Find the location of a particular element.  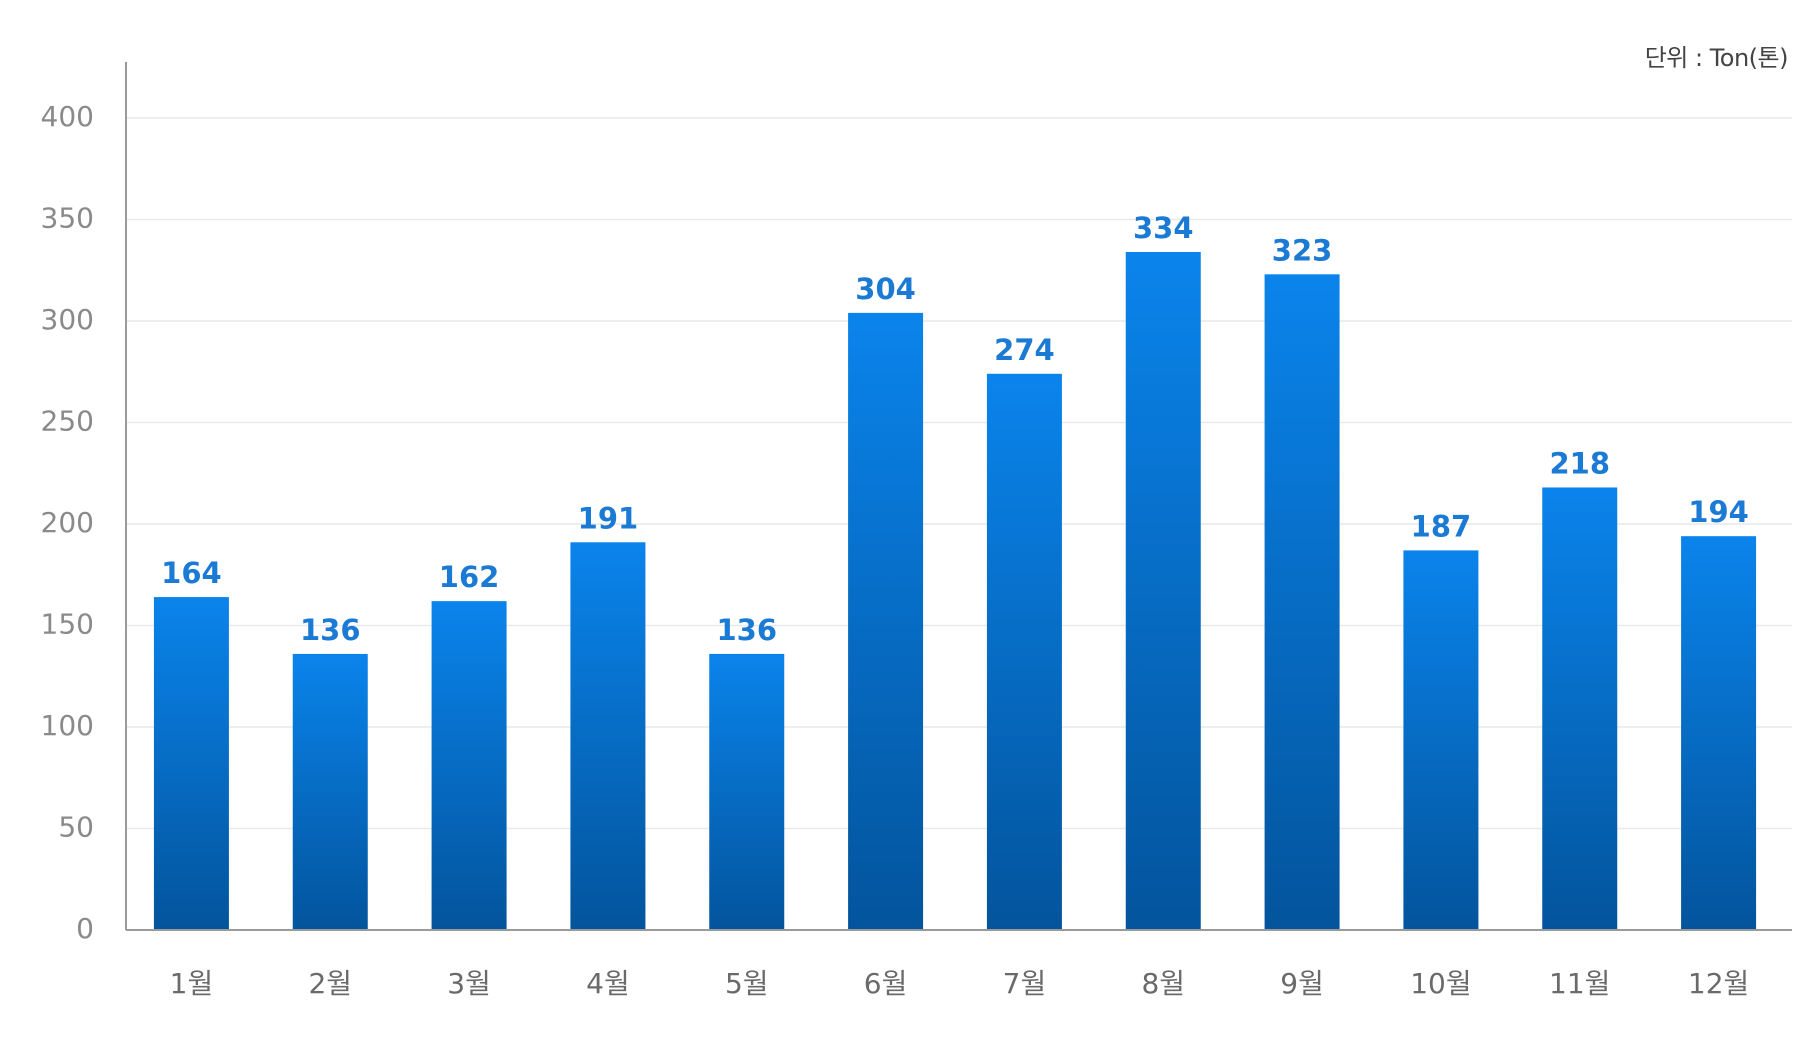

data-label: 323 is located at coordinates (1302, 250).